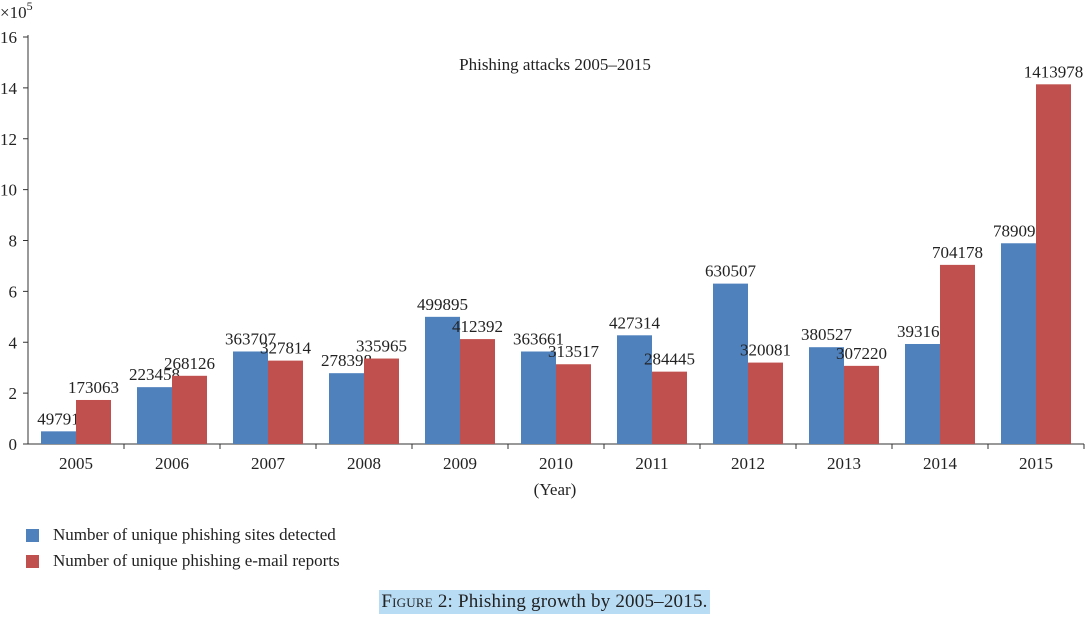  What do you see at coordinates (13, 291) in the screenshot?
I see `y-tick-label: 6` at bounding box center [13, 291].